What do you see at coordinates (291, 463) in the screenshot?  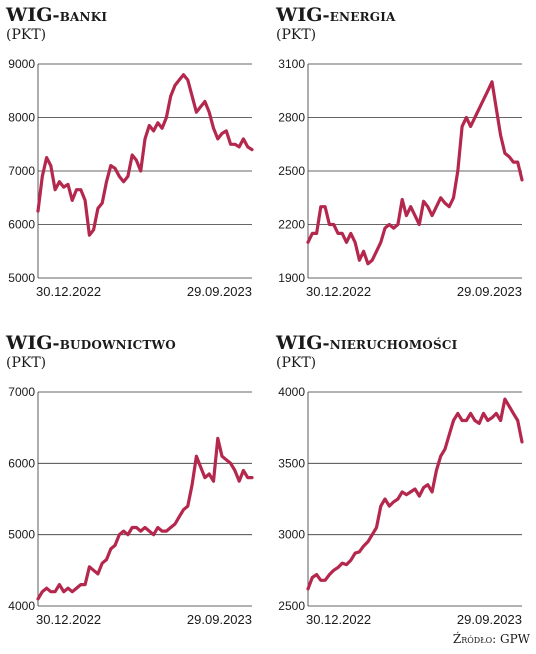 I see `y-tick-label: 3500` at bounding box center [291, 463].